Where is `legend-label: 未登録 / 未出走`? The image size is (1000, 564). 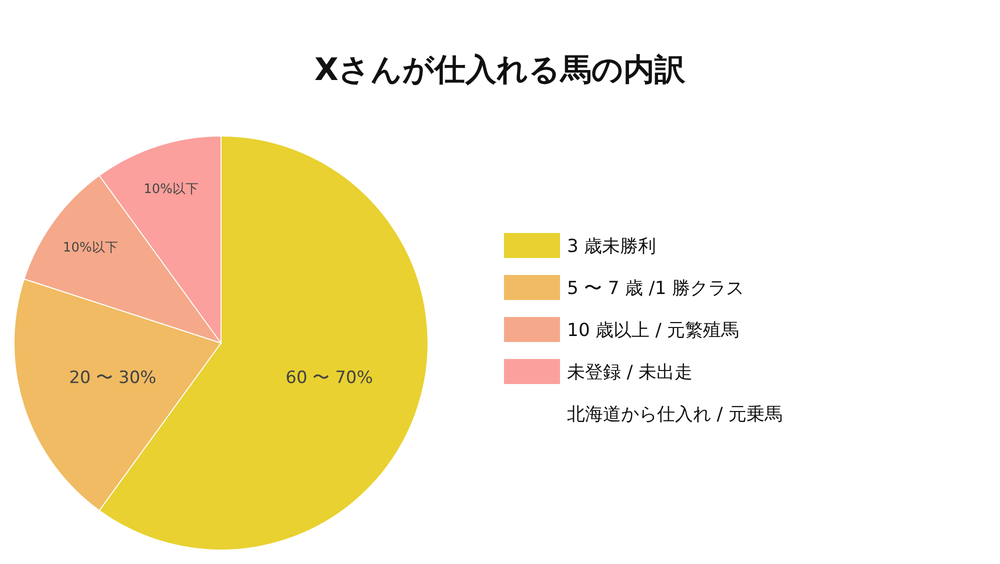
legend-label: 未登録 / 未出走 is located at coordinates (630, 372).